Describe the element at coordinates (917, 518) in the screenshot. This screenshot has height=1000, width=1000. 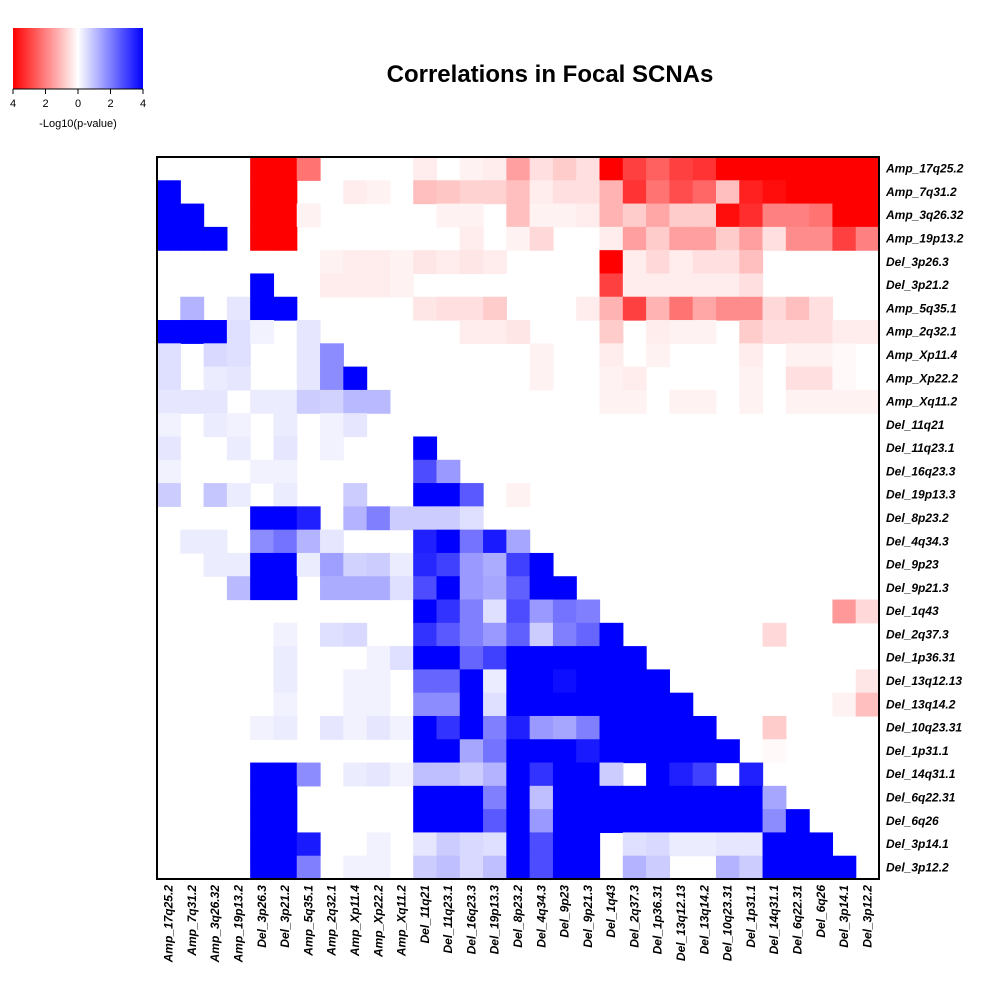
I see `row-label: Del_8p23.2` at that location.